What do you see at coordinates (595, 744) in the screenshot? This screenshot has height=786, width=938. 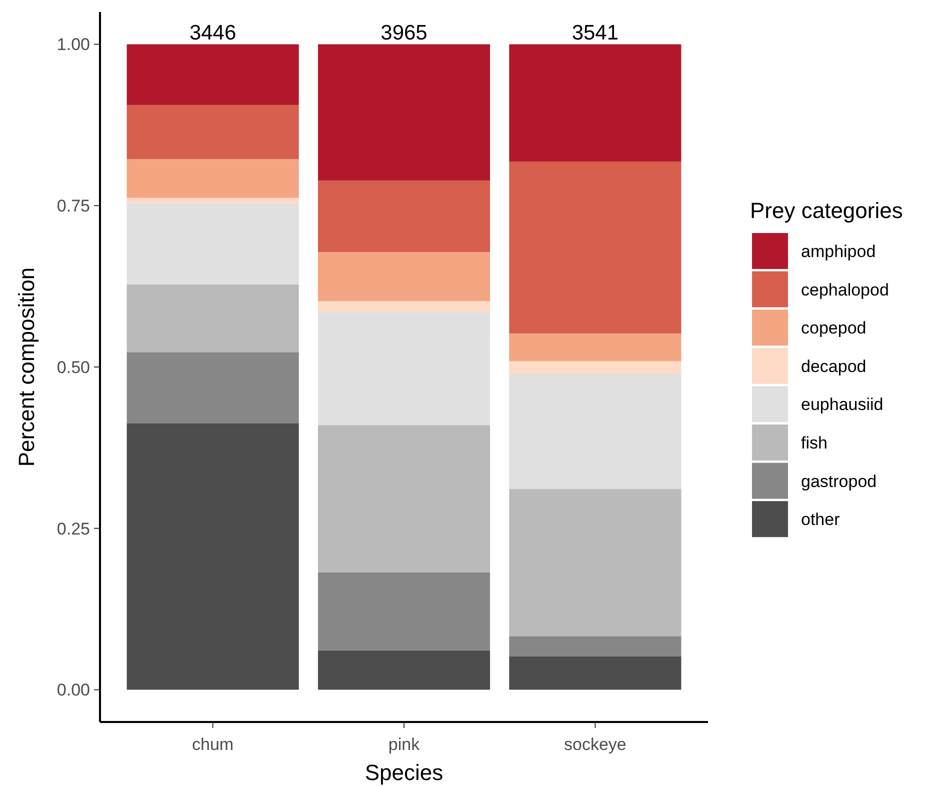 I see `x-tick-label: sockeye` at bounding box center [595, 744].